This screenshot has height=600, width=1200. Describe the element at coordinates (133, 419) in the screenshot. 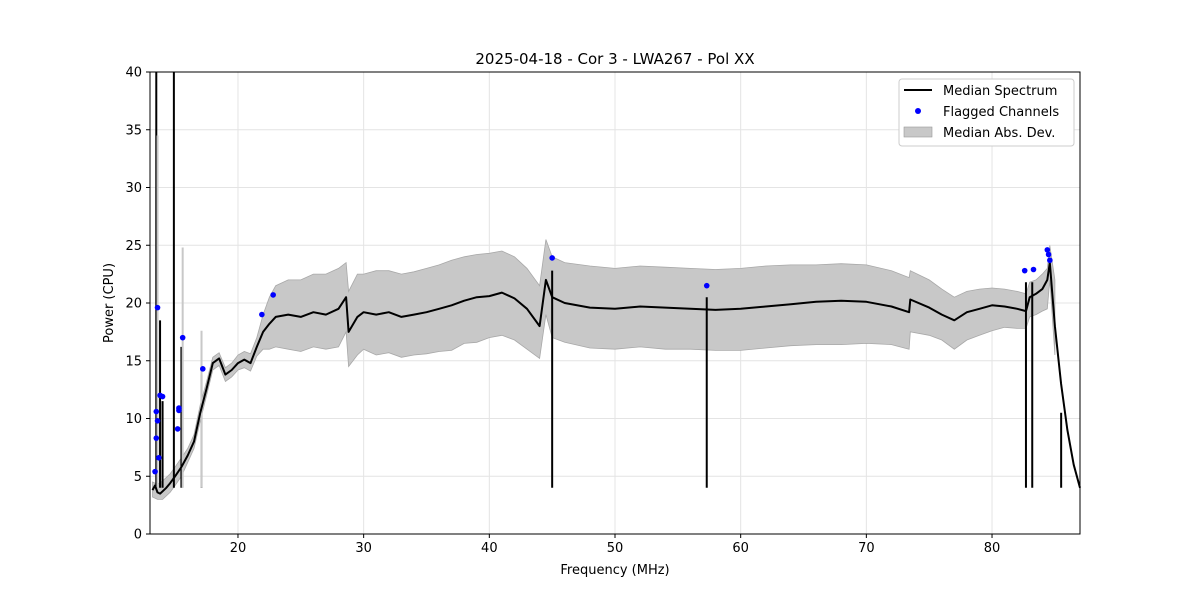

I see `y-tick-label: 10` at that location.